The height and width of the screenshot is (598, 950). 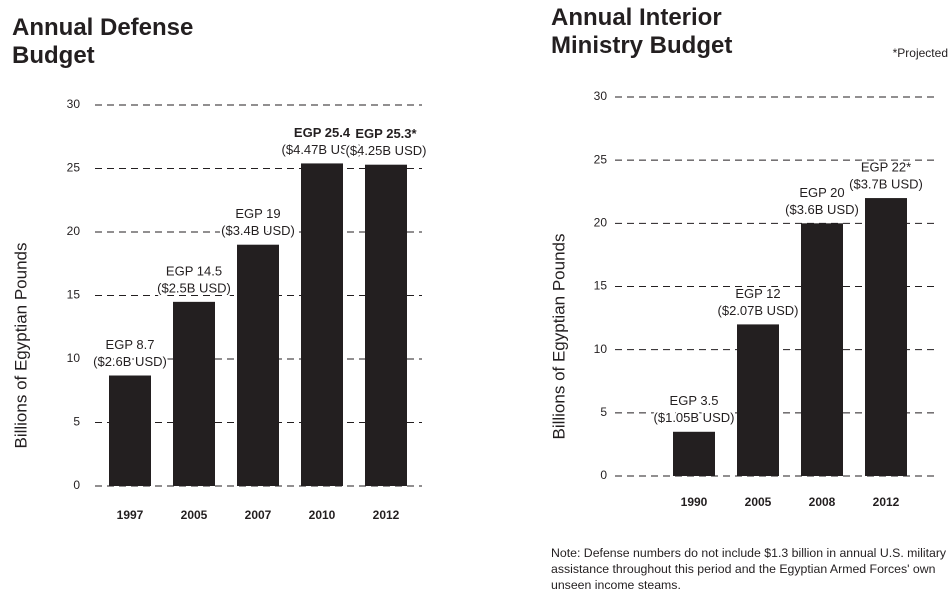 What do you see at coordinates (322, 515) in the screenshot?
I see `x-tick-label: 2010` at bounding box center [322, 515].